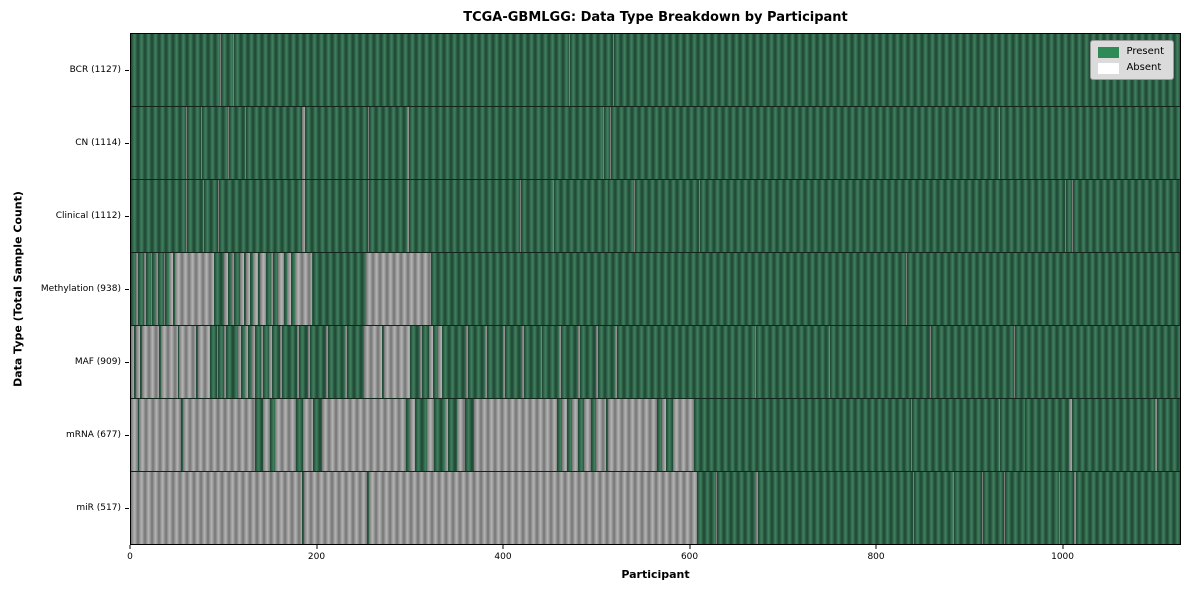 This screenshot has height=600, width=1200. What do you see at coordinates (130, 557) in the screenshot?
I see `x-tick-label: 0` at bounding box center [130, 557].